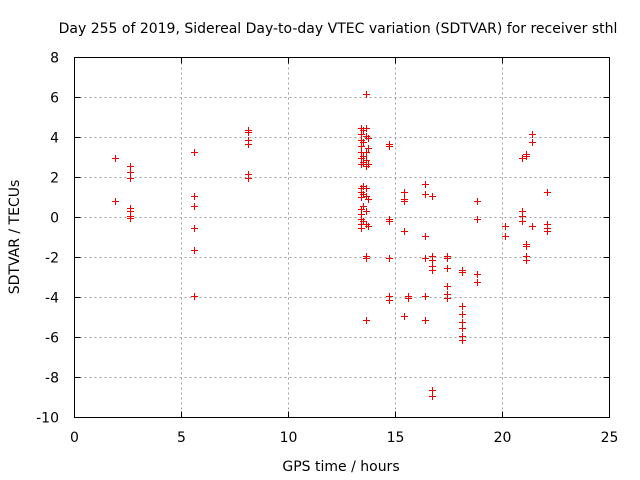 The width and height of the screenshot is (640, 480). What do you see at coordinates (340, 467) in the screenshot?
I see `x-axis-label: GPS time / hours` at bounding box center [340, 467].